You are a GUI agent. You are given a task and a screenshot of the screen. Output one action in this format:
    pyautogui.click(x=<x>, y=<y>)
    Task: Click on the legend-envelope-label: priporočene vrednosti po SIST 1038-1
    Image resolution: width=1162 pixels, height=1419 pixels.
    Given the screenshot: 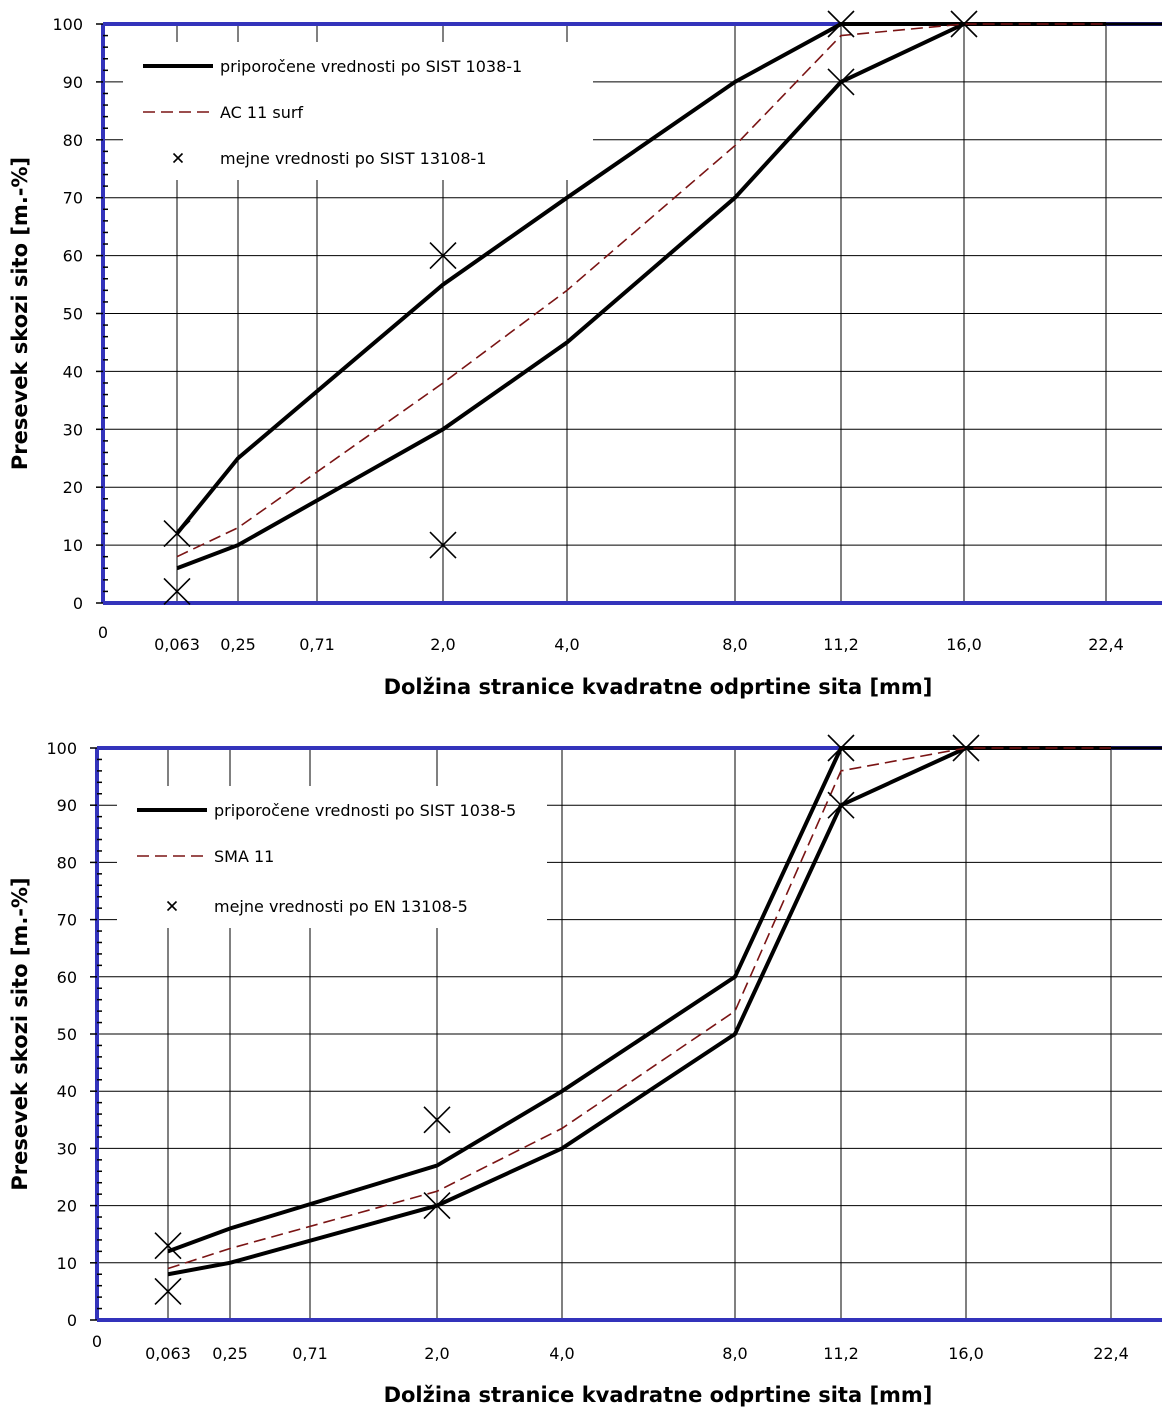 What is the action you would take?
    pyautogui.click(x=371, y=66)
    